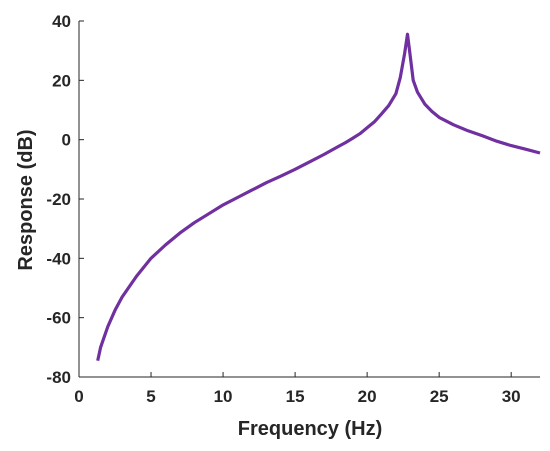 The width and height of the screenshot is (550, 451). I want to click on x-tick-label: 15, so click(295, 396).